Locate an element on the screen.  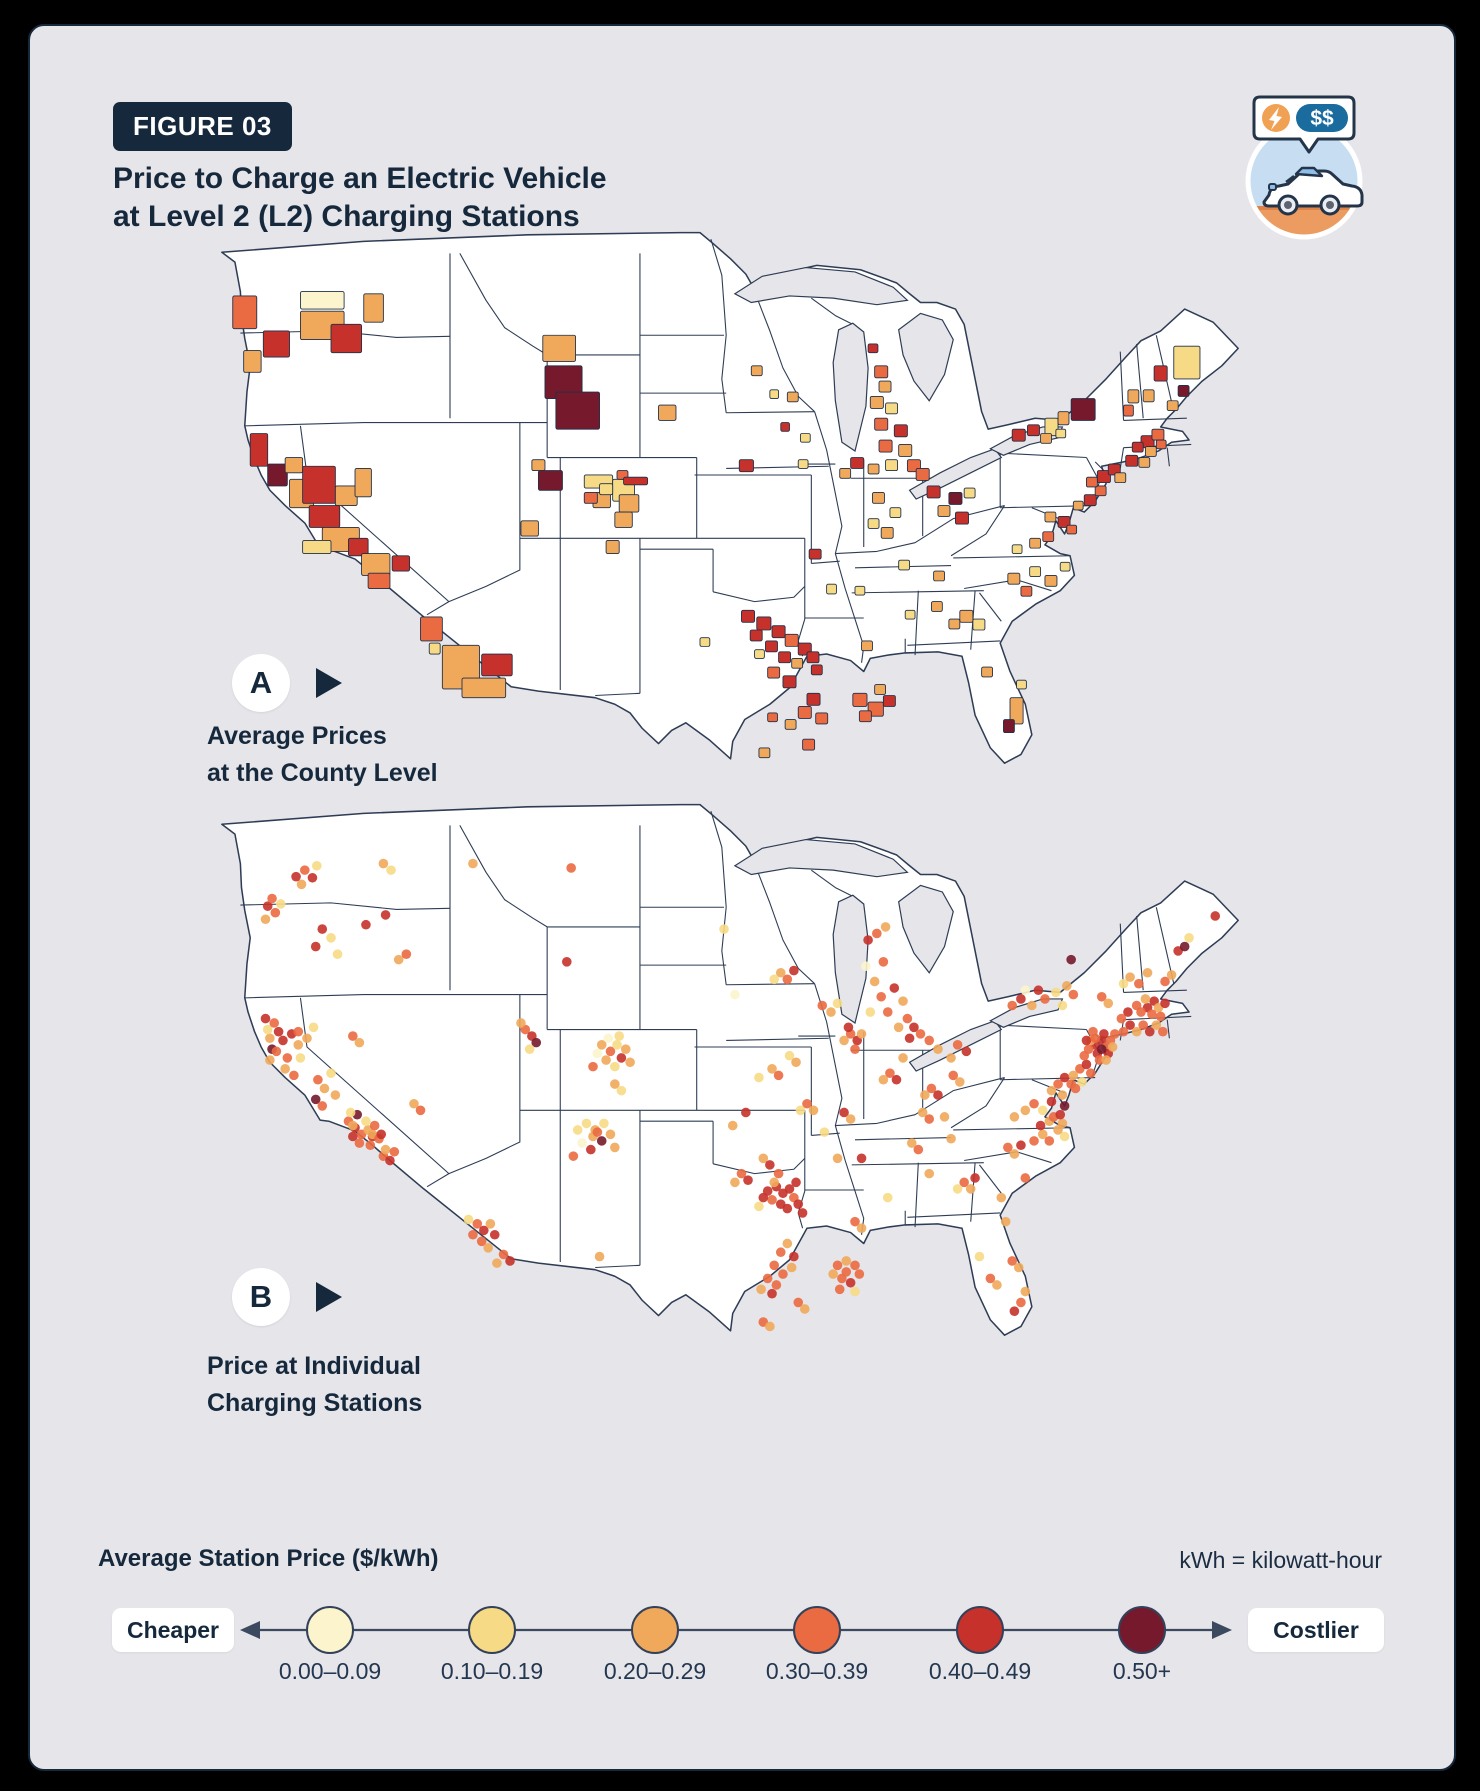
legend-bin-range: 0.30–0.39 is located at coordinates (817, 1671).